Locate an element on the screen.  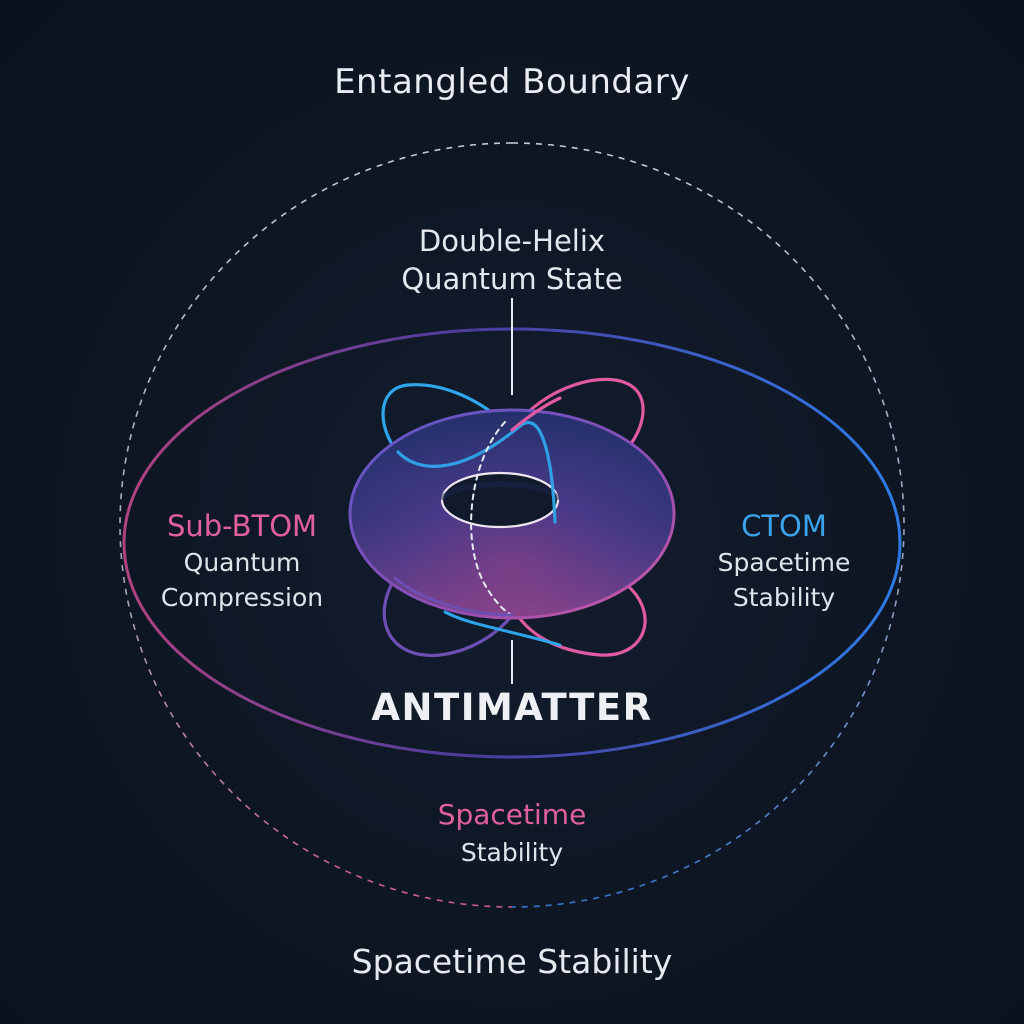
entangled-boundary-title: Entangled Boundary is located at coordinates (512, 82).